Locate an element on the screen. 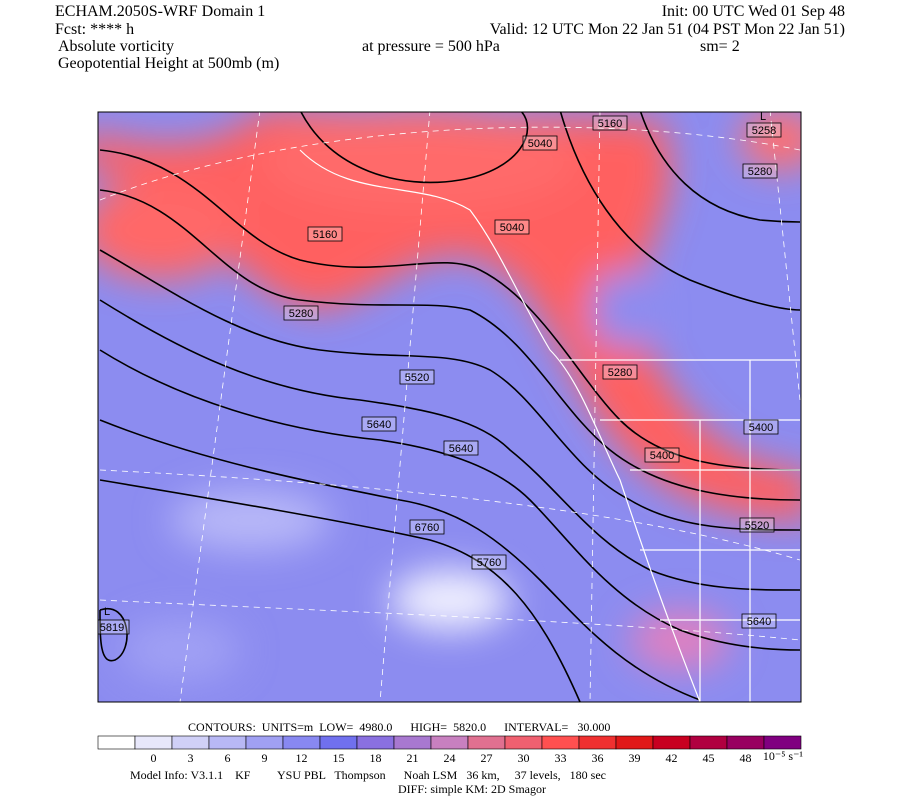 The image size is (900, 800). colorbar-tick-label: 30 is located at coordinates (524, 758).